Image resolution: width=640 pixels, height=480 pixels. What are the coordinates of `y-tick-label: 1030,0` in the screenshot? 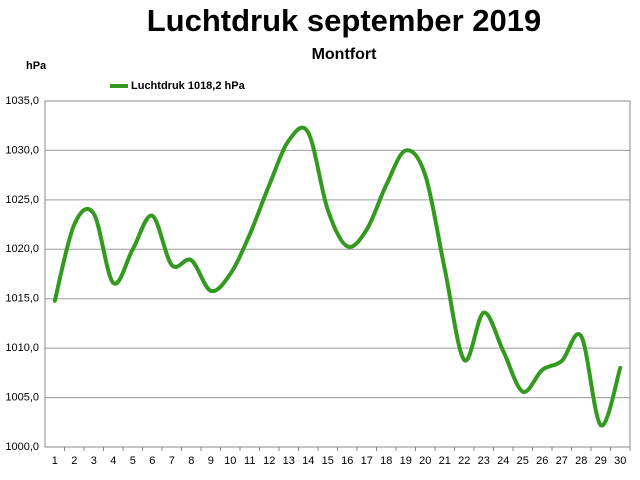 It's located at (22, 150).